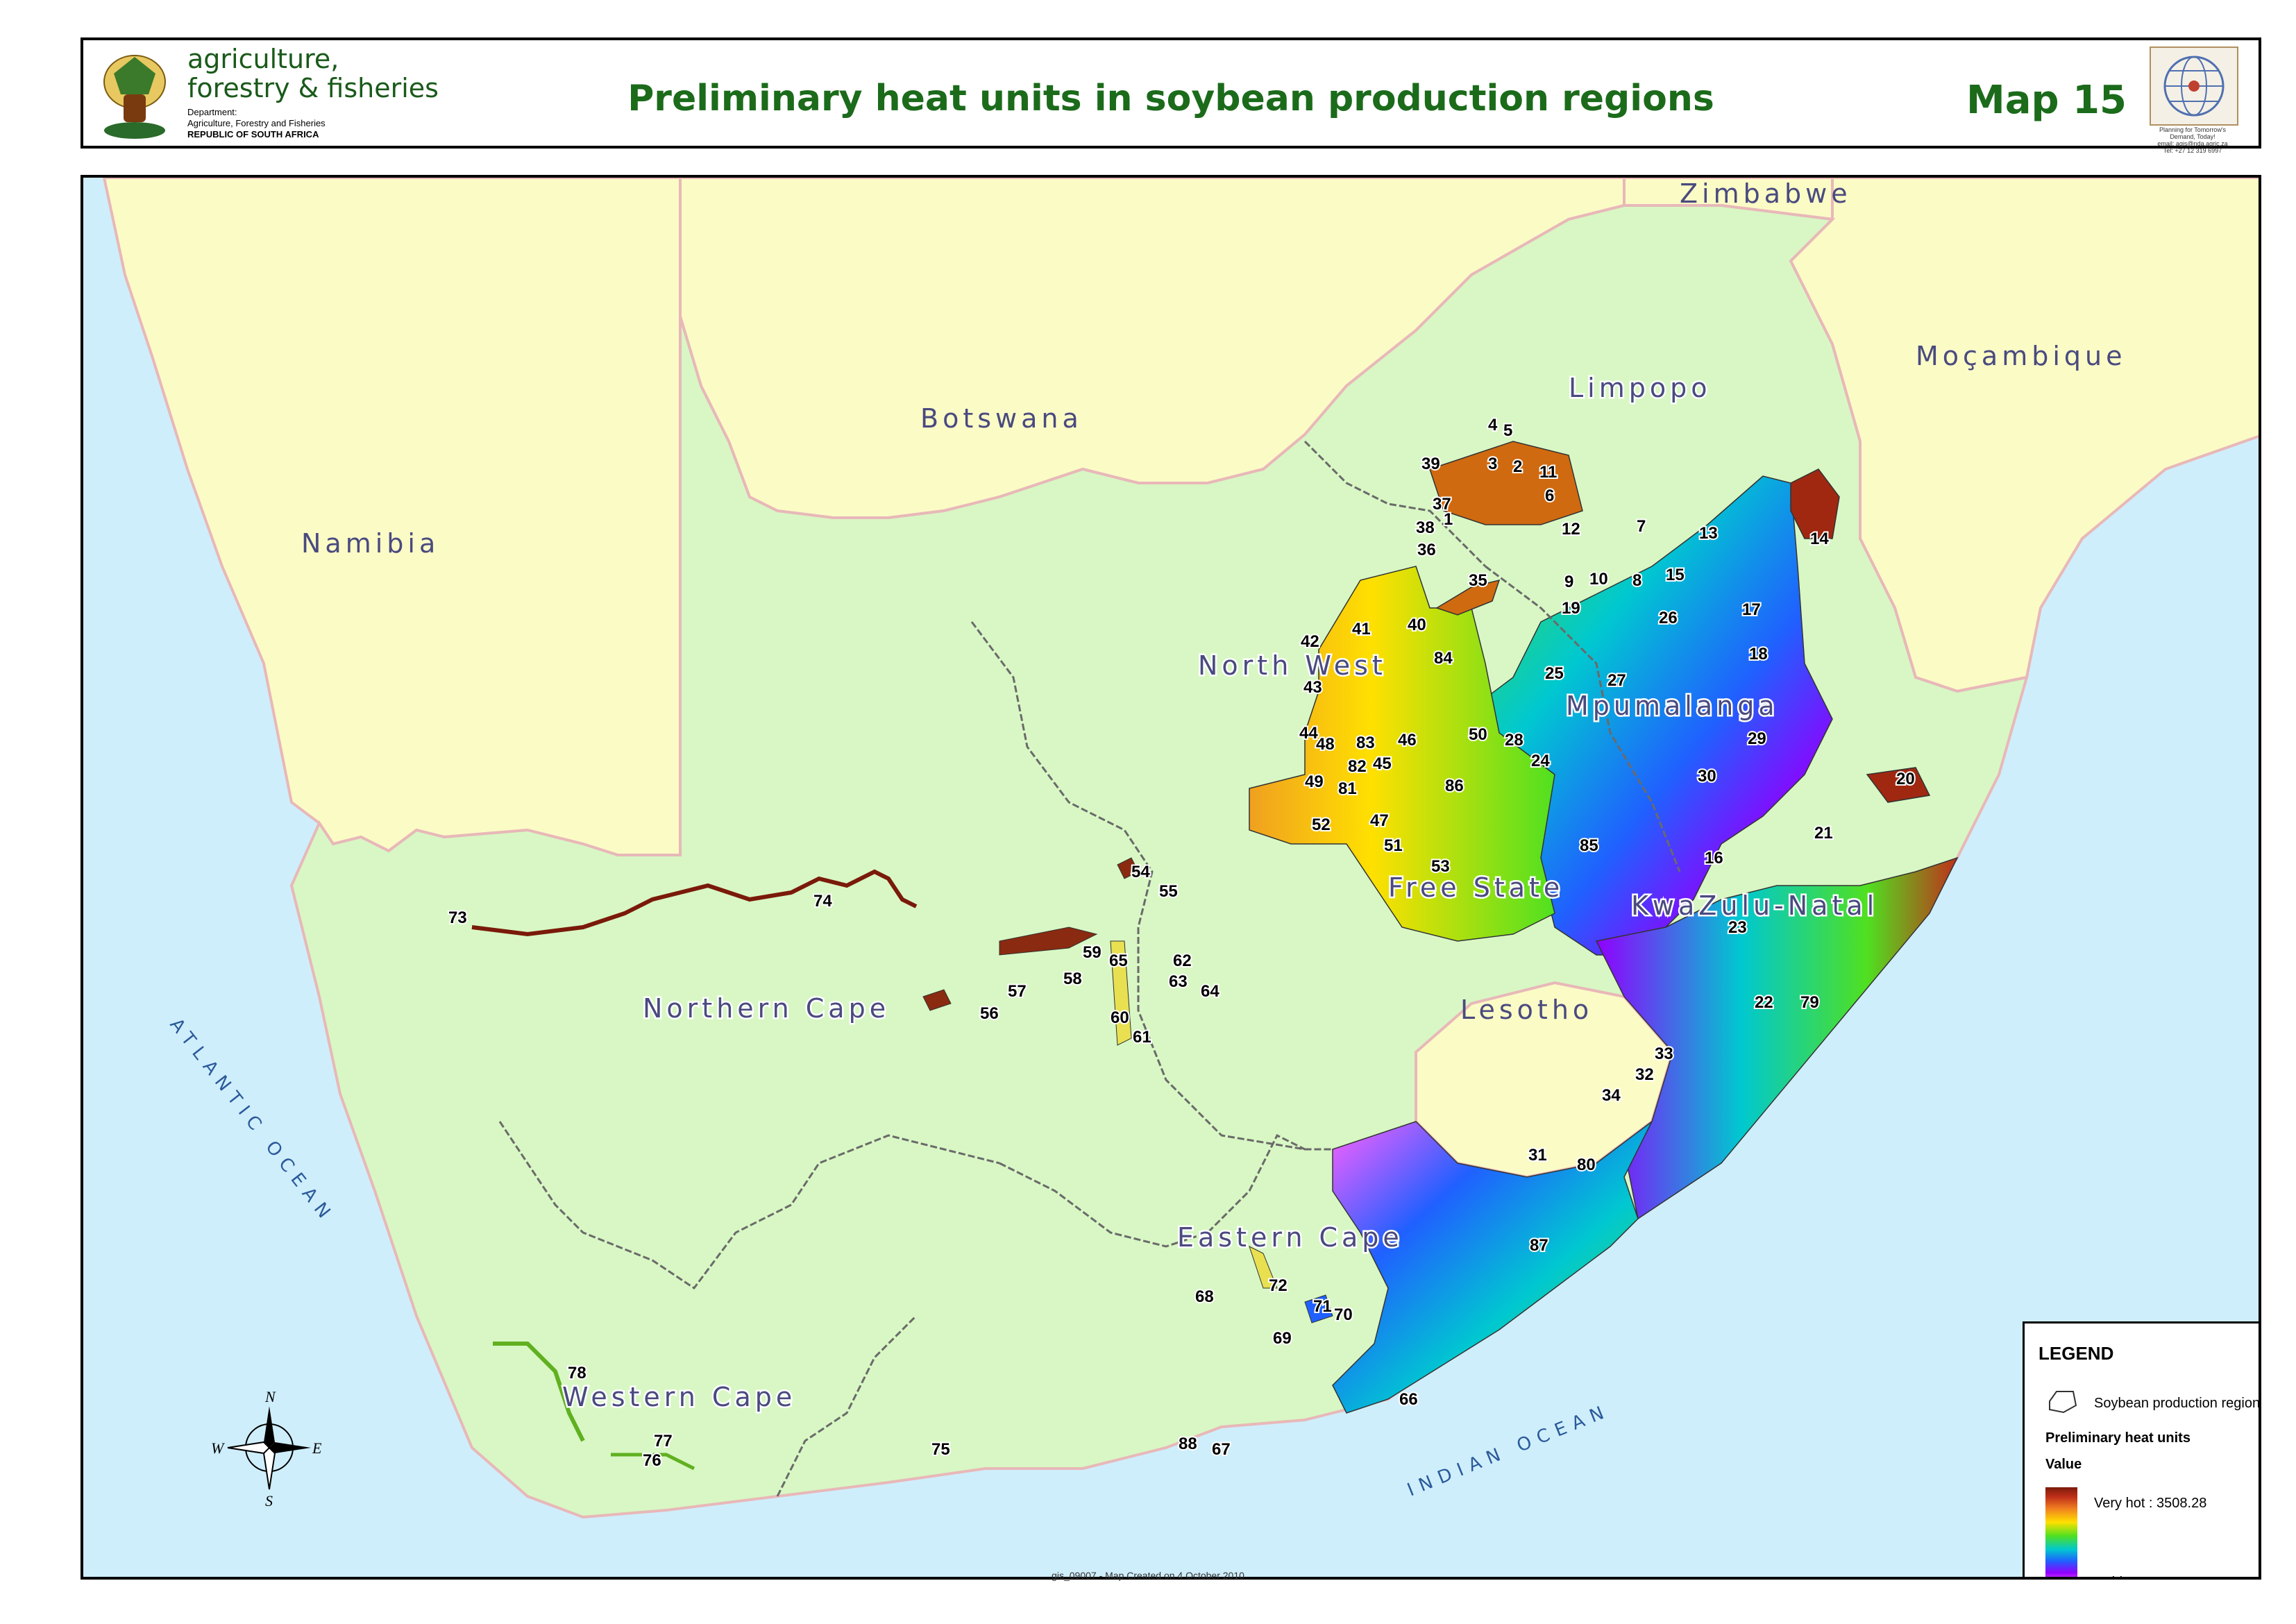 This screenshot has height=1624, width=2296. I want to click on region-number-56: 56, so click(990, 1013).